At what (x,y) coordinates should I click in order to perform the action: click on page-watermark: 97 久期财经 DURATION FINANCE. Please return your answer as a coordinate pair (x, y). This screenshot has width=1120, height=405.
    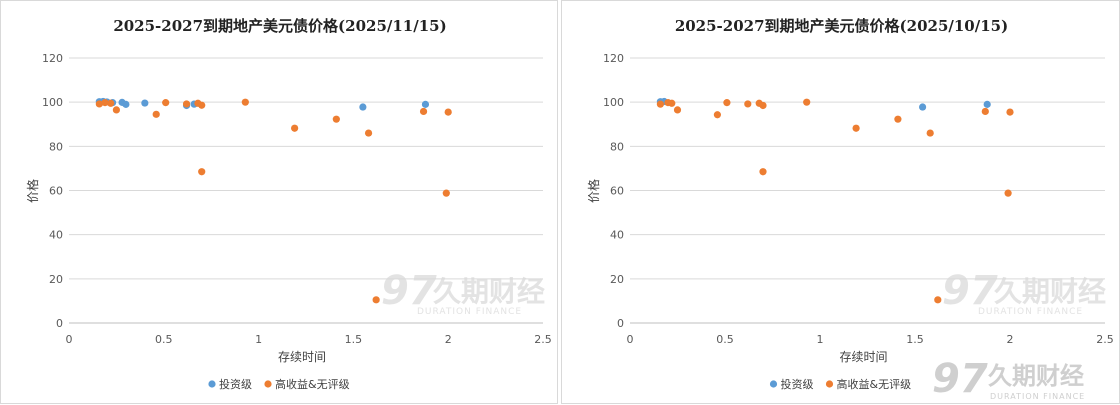
    Looking at the image, I should click on (1008, 379).